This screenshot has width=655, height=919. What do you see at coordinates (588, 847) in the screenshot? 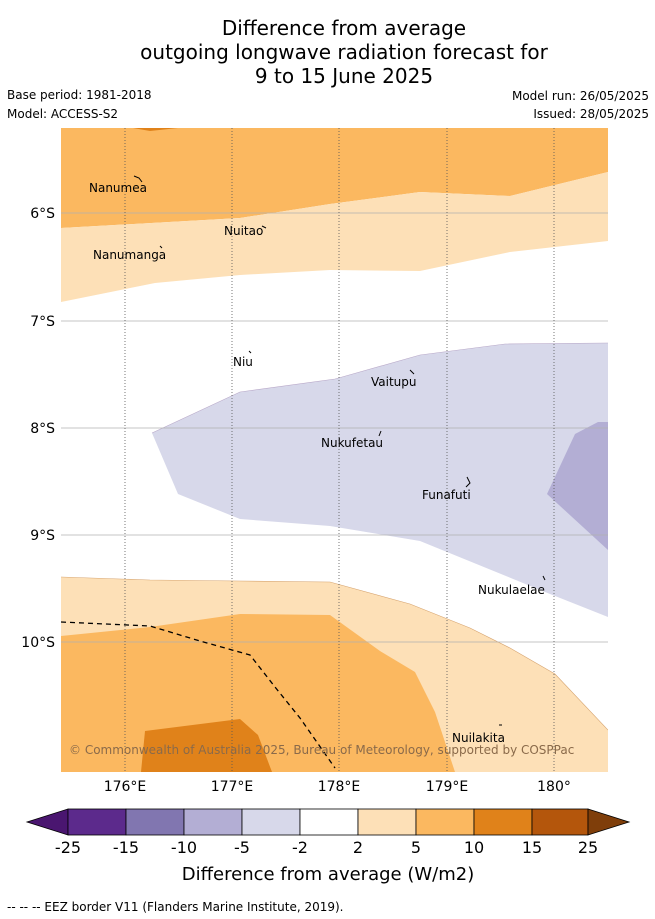
I see `colorbar-label-25: 25` at bounding box center [588, 847].